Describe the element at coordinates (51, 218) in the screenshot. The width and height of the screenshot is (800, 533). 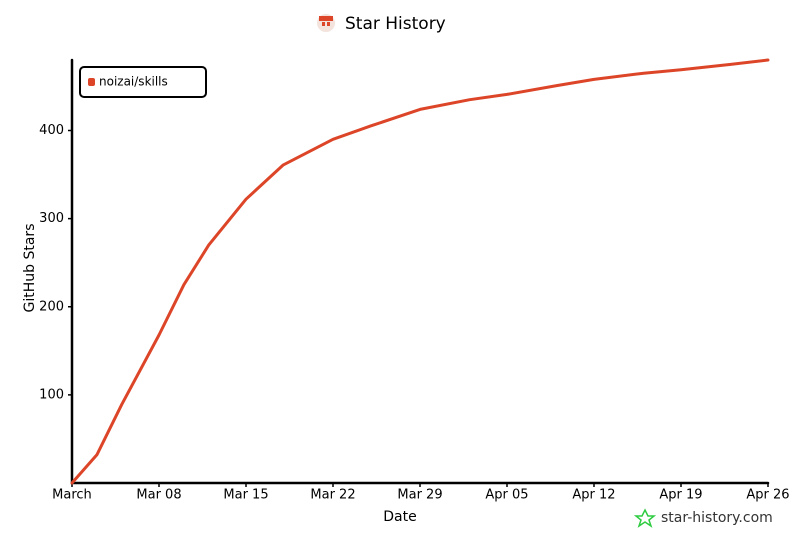
I see `y-tick-label: 300` at that location.